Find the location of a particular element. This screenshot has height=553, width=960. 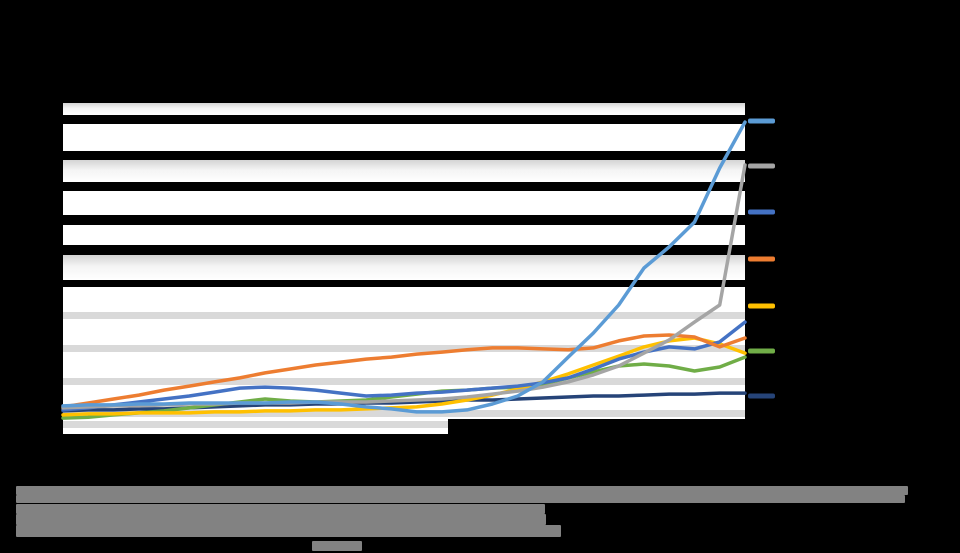

series-orange-line is located at coordinates (404, 371).